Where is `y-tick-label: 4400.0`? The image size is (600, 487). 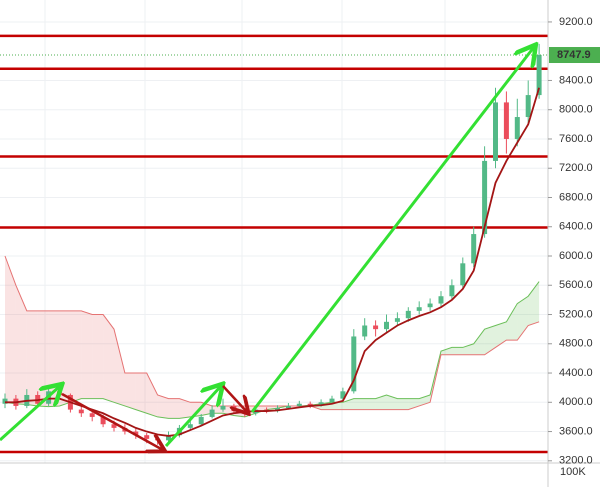 y-tick-label: 4400.0 is located at coordinates (576, 373).